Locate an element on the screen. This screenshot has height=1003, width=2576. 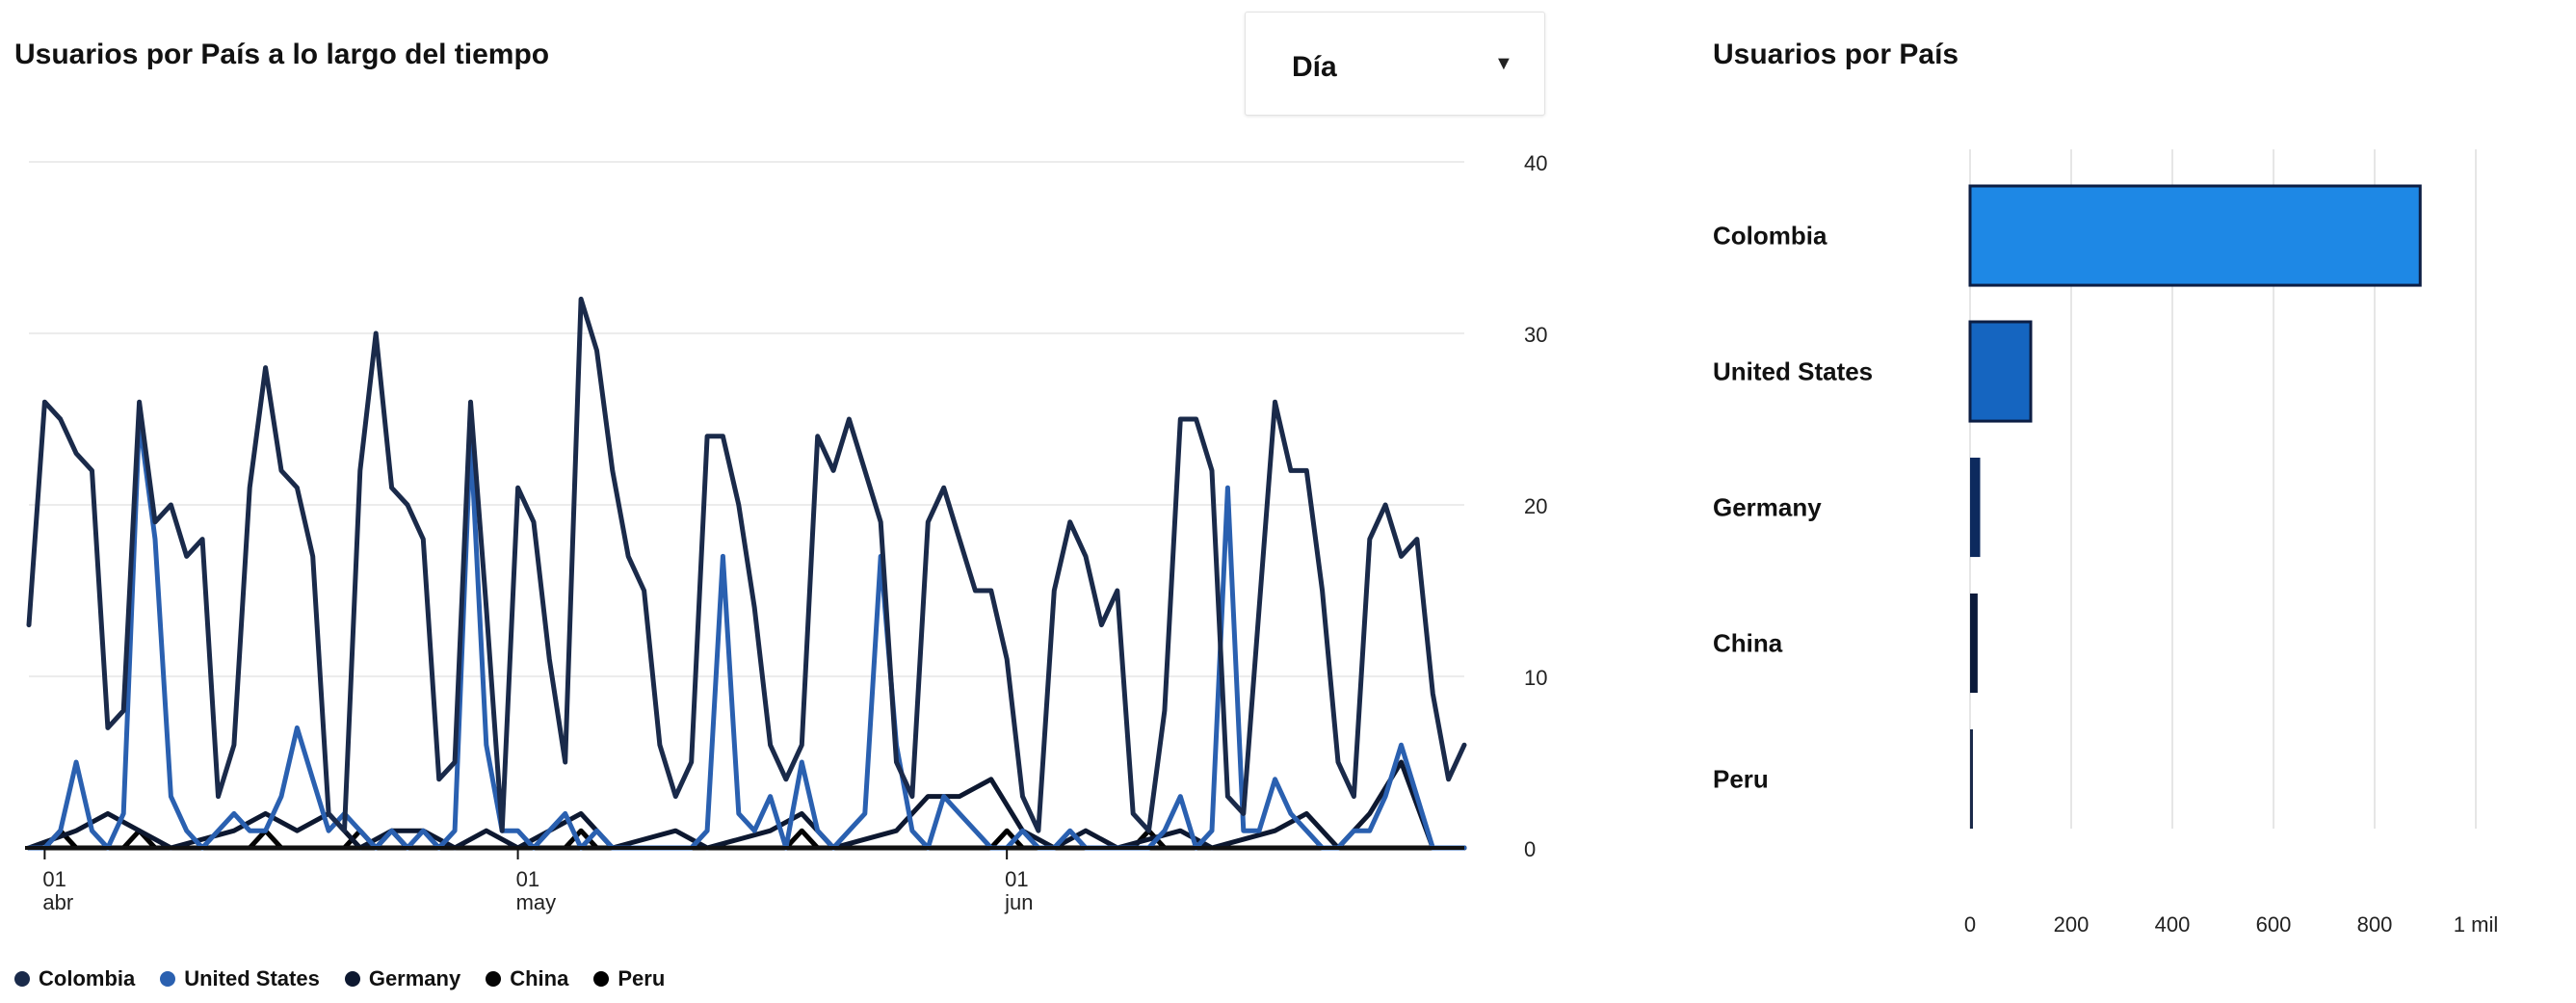
legend-item-colombia: Colombia is located at coordinates (74, 979).